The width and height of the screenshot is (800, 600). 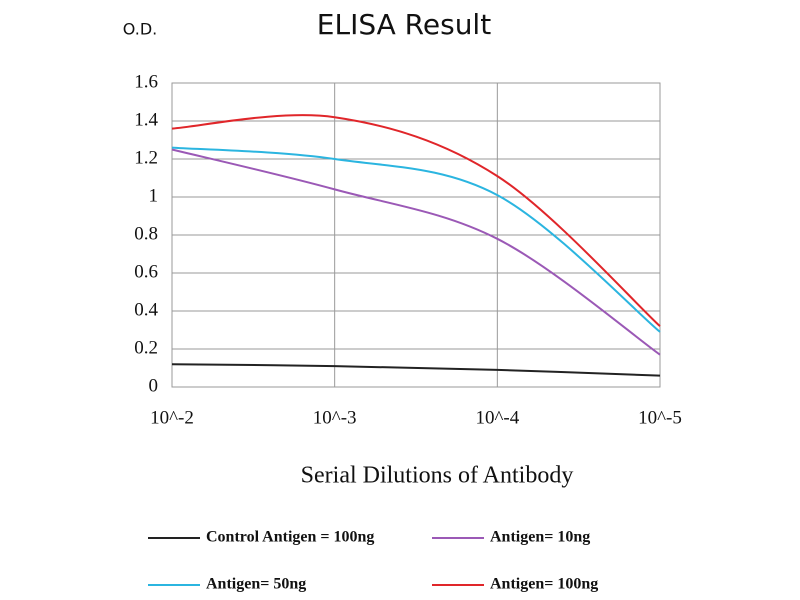 What do you see at coordinates (437, 476) in the screenshot?
I see `x-axis-label: Serial Dilutions of Antibody` at bounding box center [437, 476].